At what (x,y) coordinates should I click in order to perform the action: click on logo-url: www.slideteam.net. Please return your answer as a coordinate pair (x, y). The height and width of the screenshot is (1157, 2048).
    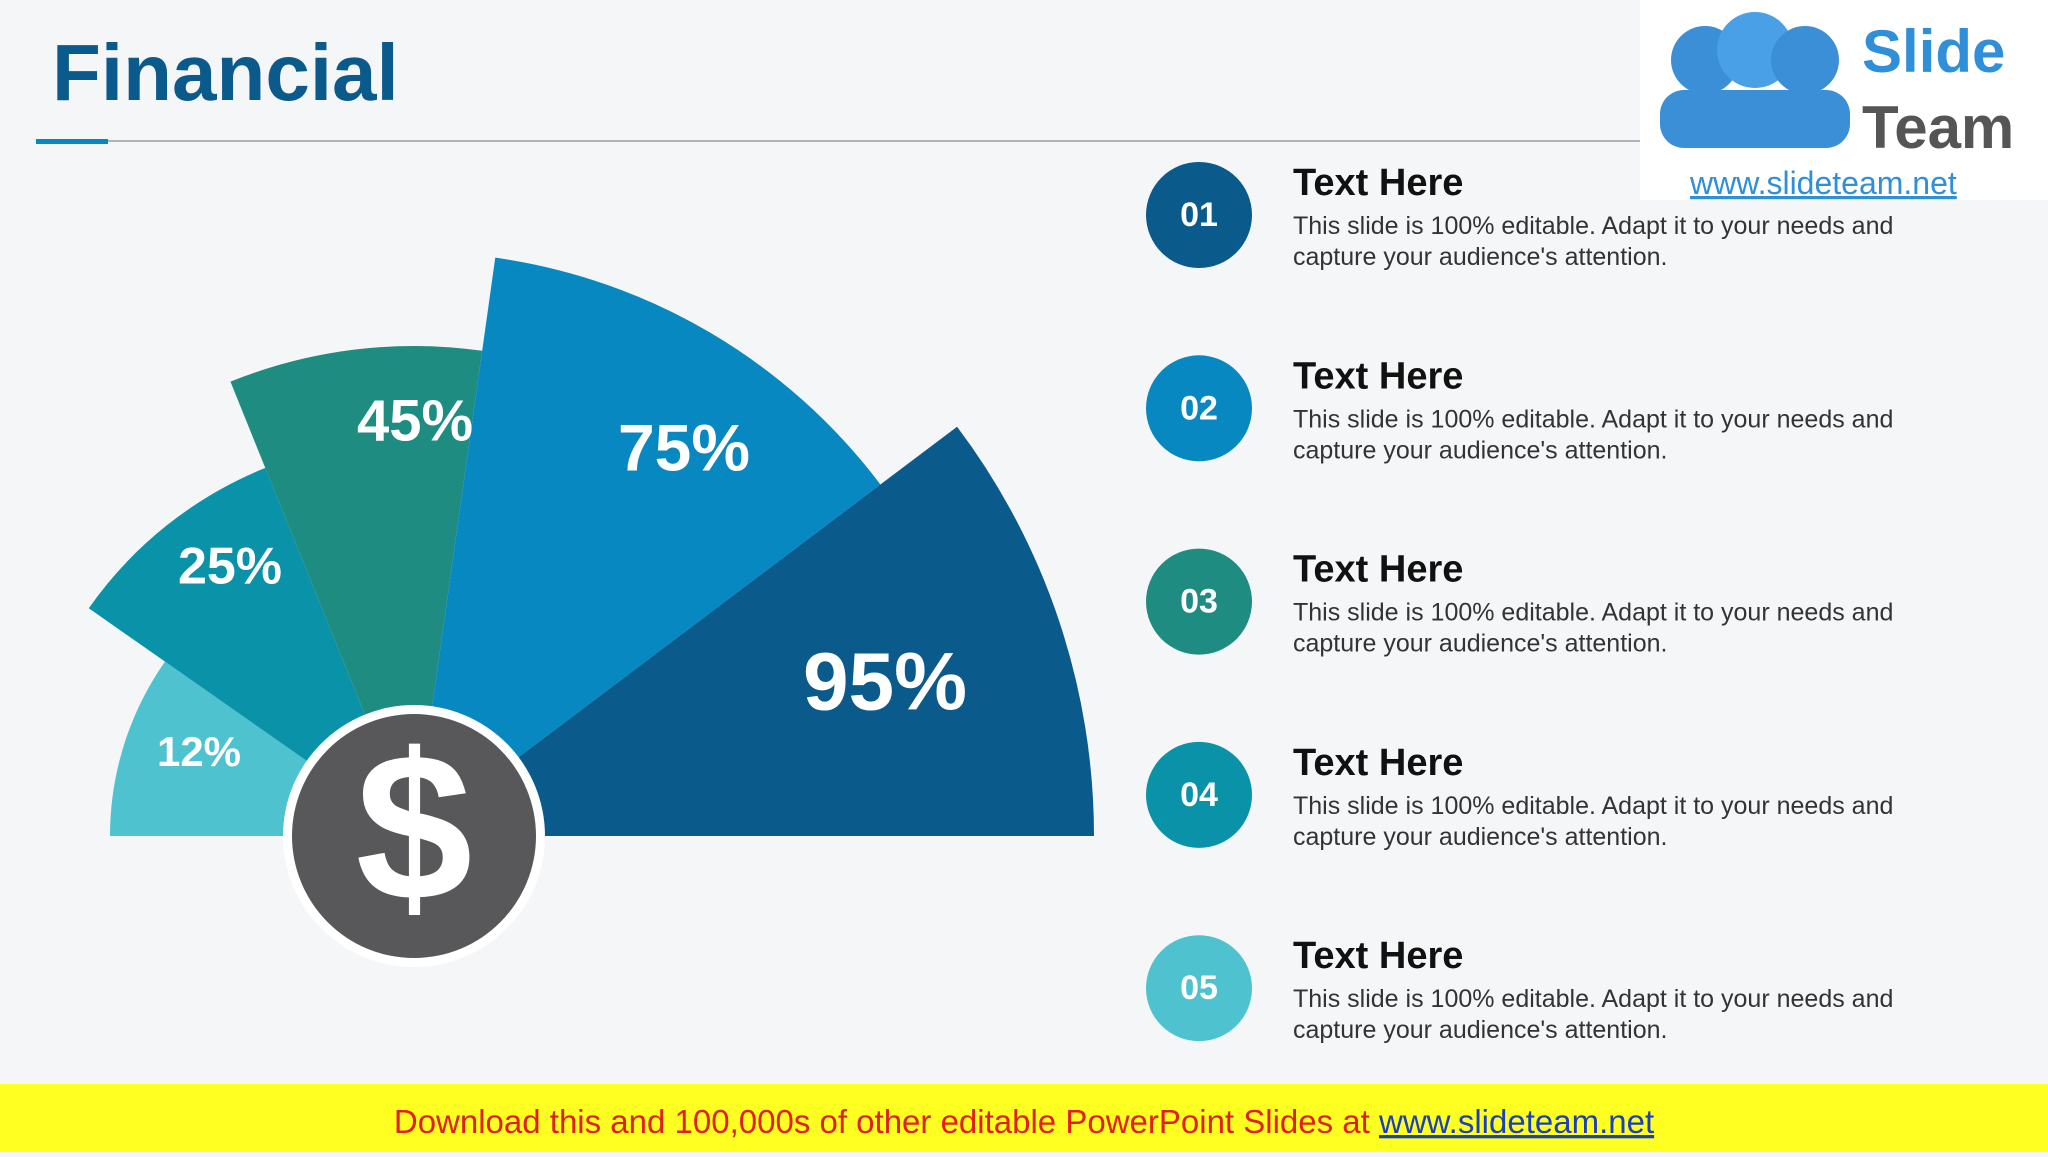
    Looking at the image, I should click on (1823, 183).